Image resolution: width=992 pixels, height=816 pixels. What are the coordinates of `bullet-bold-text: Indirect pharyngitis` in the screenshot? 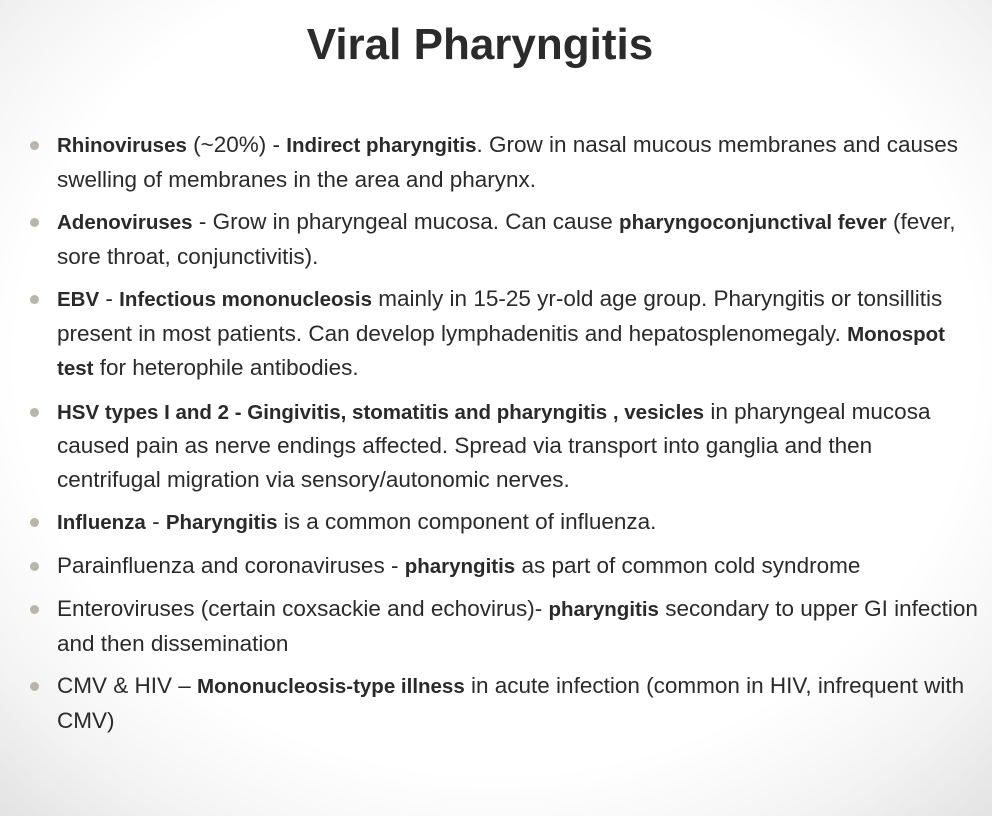 It's located at (381, 145).